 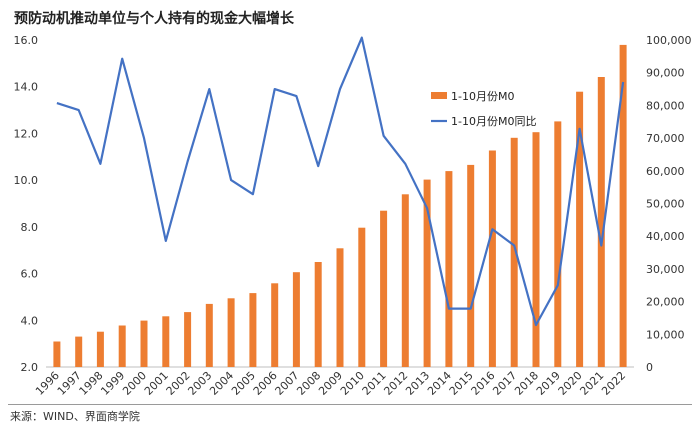 What do you see at coordinates (265, 383) in the screenshot?
I see `x-tick-label: 2006` at bounding box center [265, 383].